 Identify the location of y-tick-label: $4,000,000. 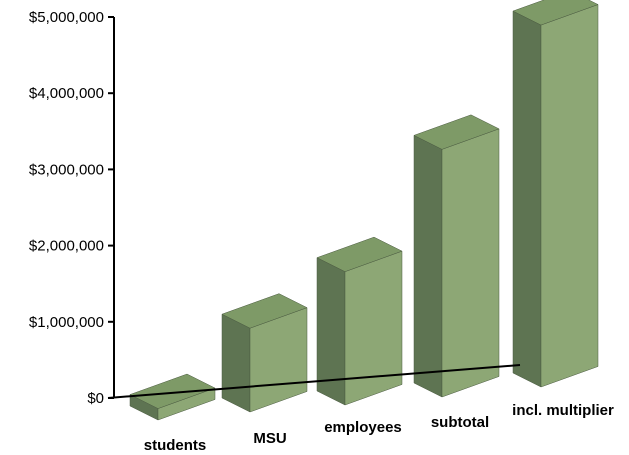
(66, 93).